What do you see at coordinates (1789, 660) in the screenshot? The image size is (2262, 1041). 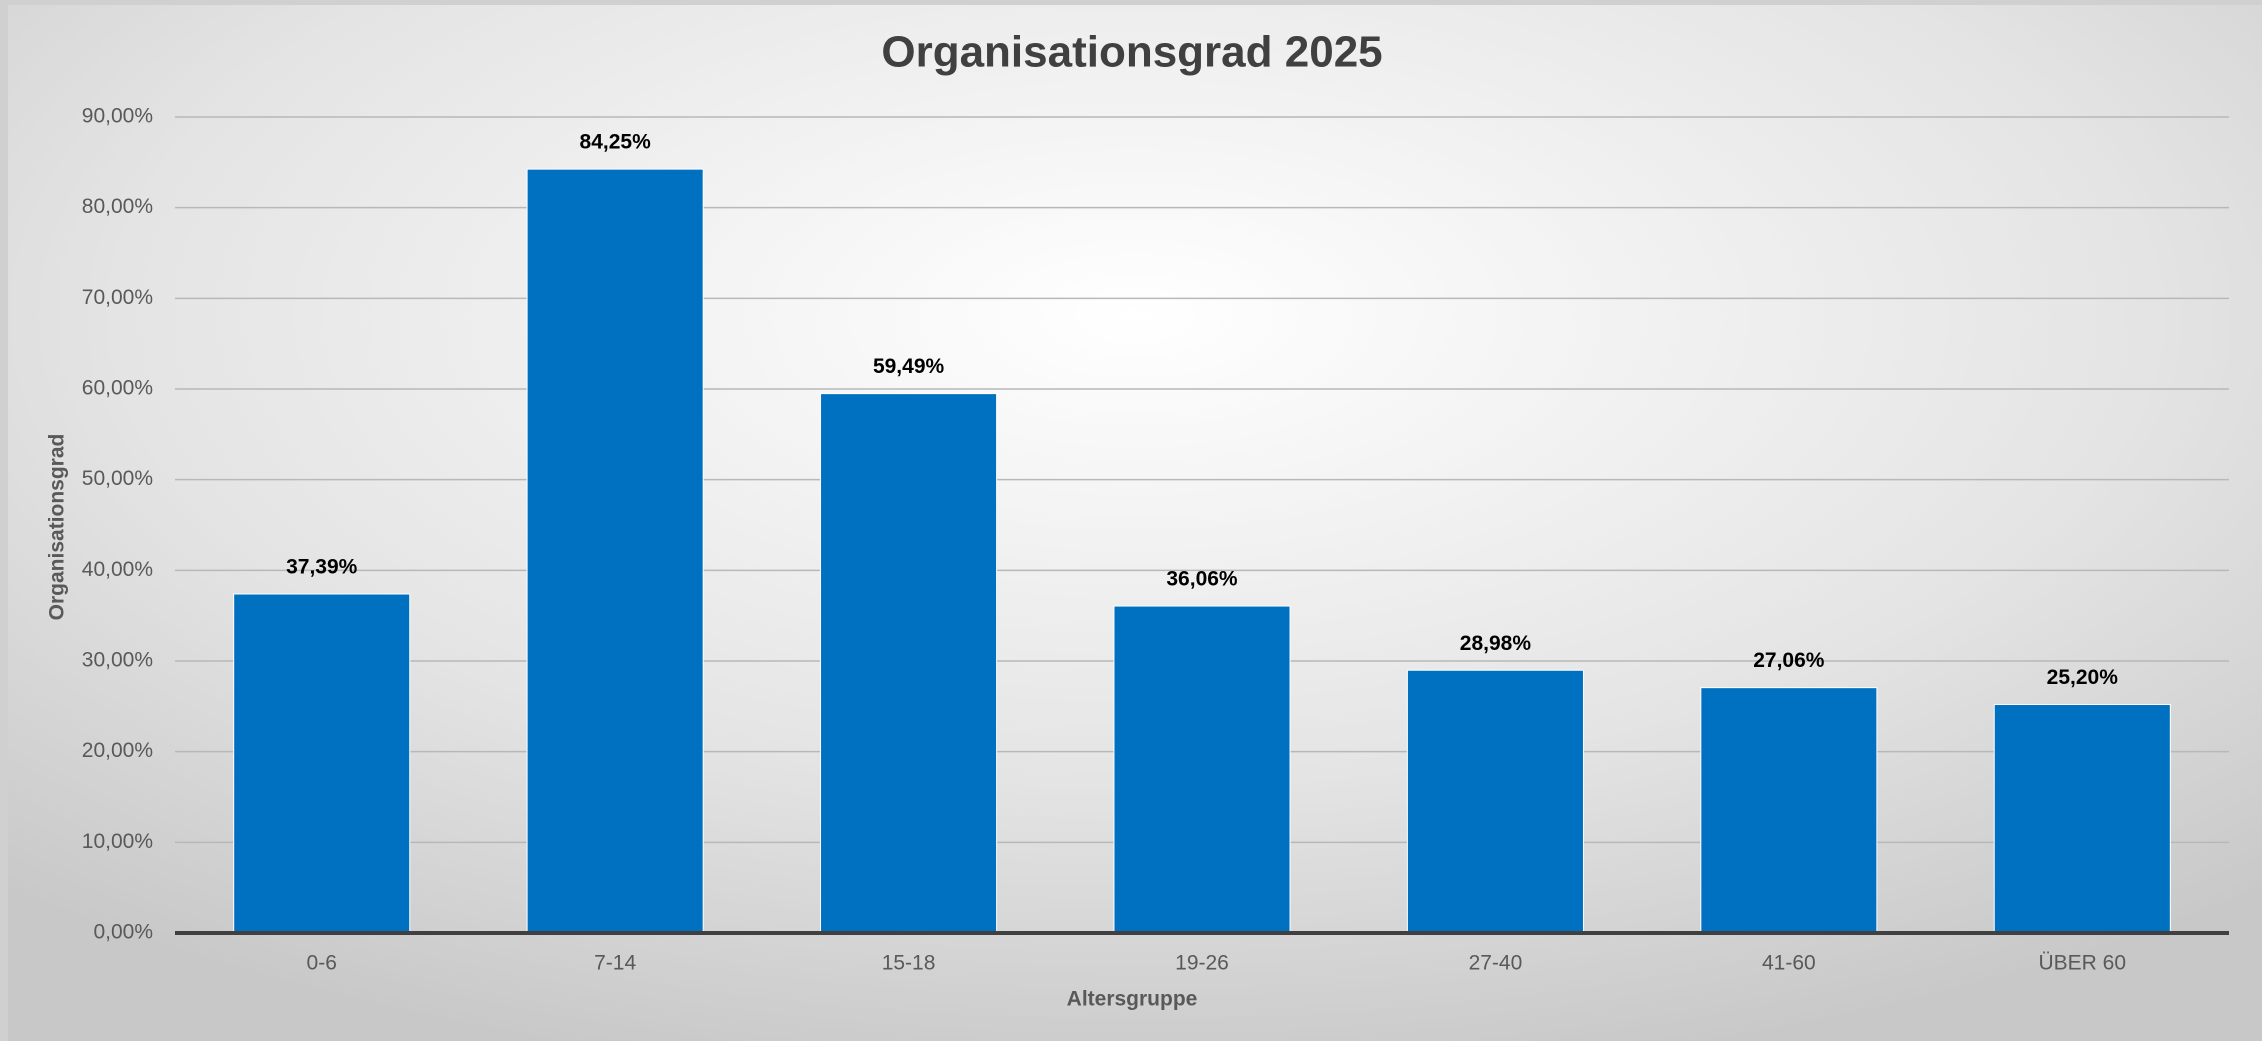 I see `data-label: 27,06%` at bounding box center [1789, 660].